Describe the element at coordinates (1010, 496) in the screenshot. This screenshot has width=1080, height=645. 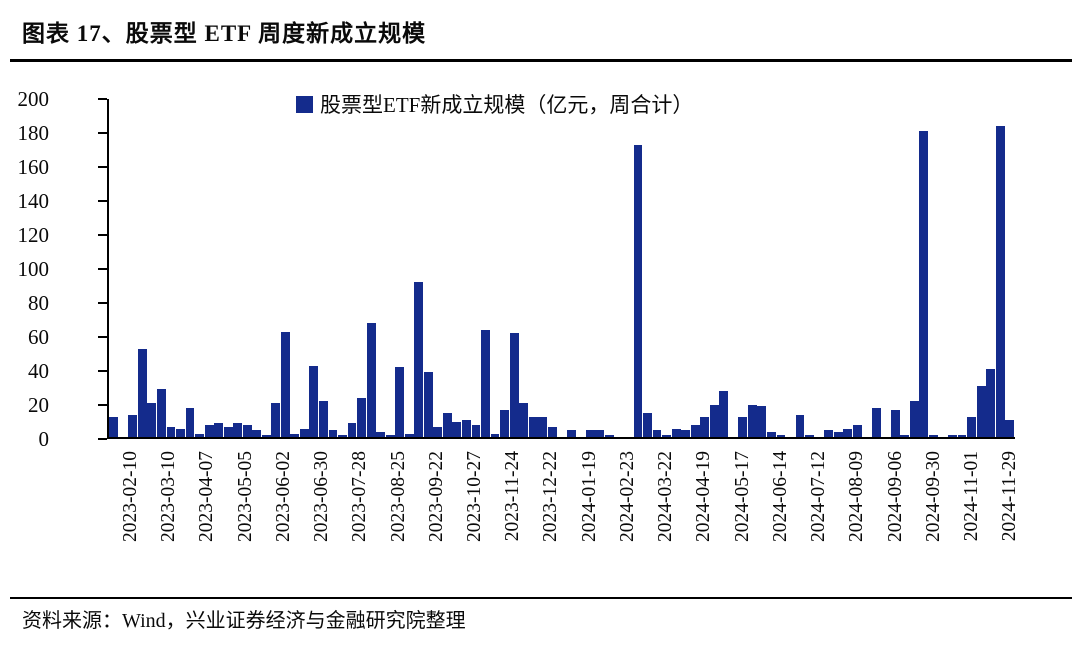
I see `x-axis-tick-label: 2024-11-29` at that location.